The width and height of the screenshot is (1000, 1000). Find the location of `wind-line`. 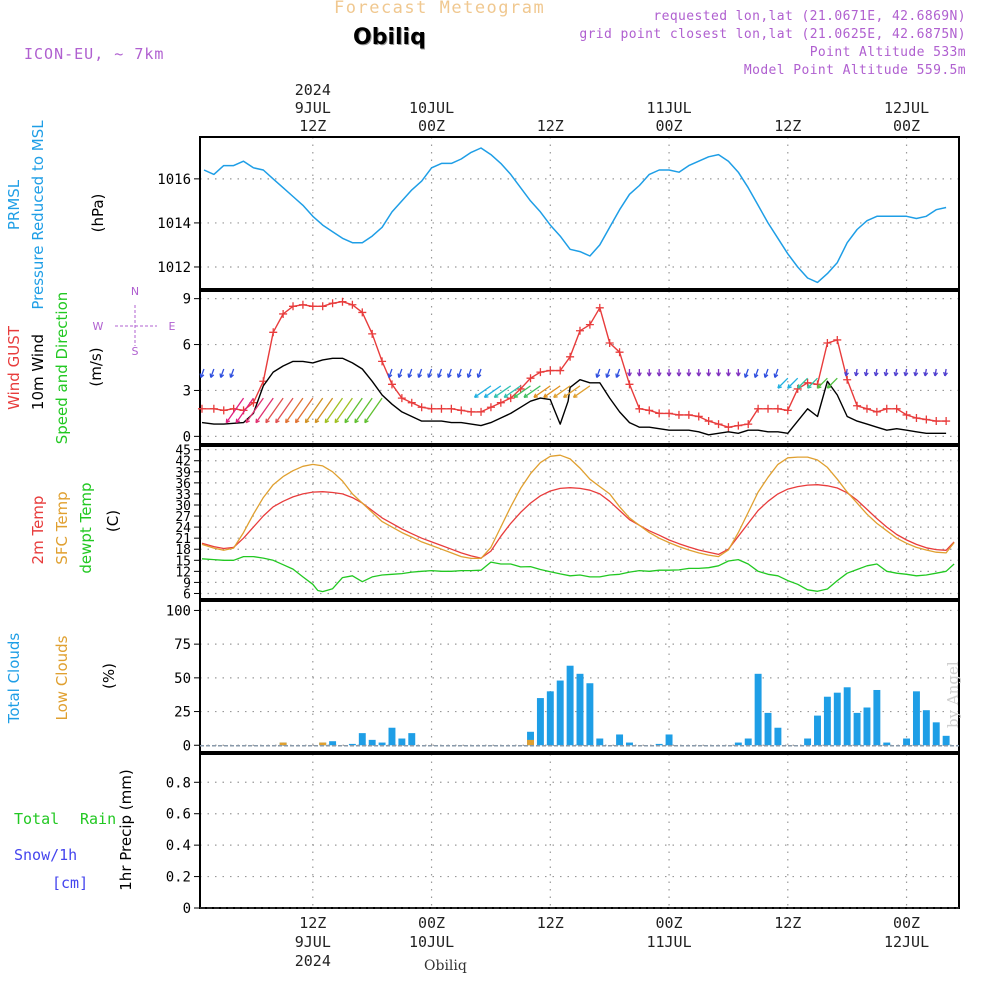

wind-line is located at coordinates (574, 396).